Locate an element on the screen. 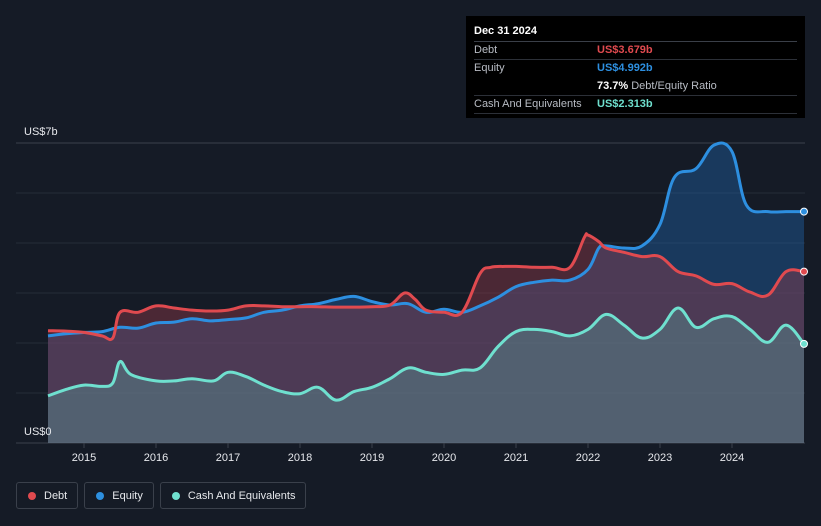  tooltip-equity-label: Equity is located at coordinates (489, 68).